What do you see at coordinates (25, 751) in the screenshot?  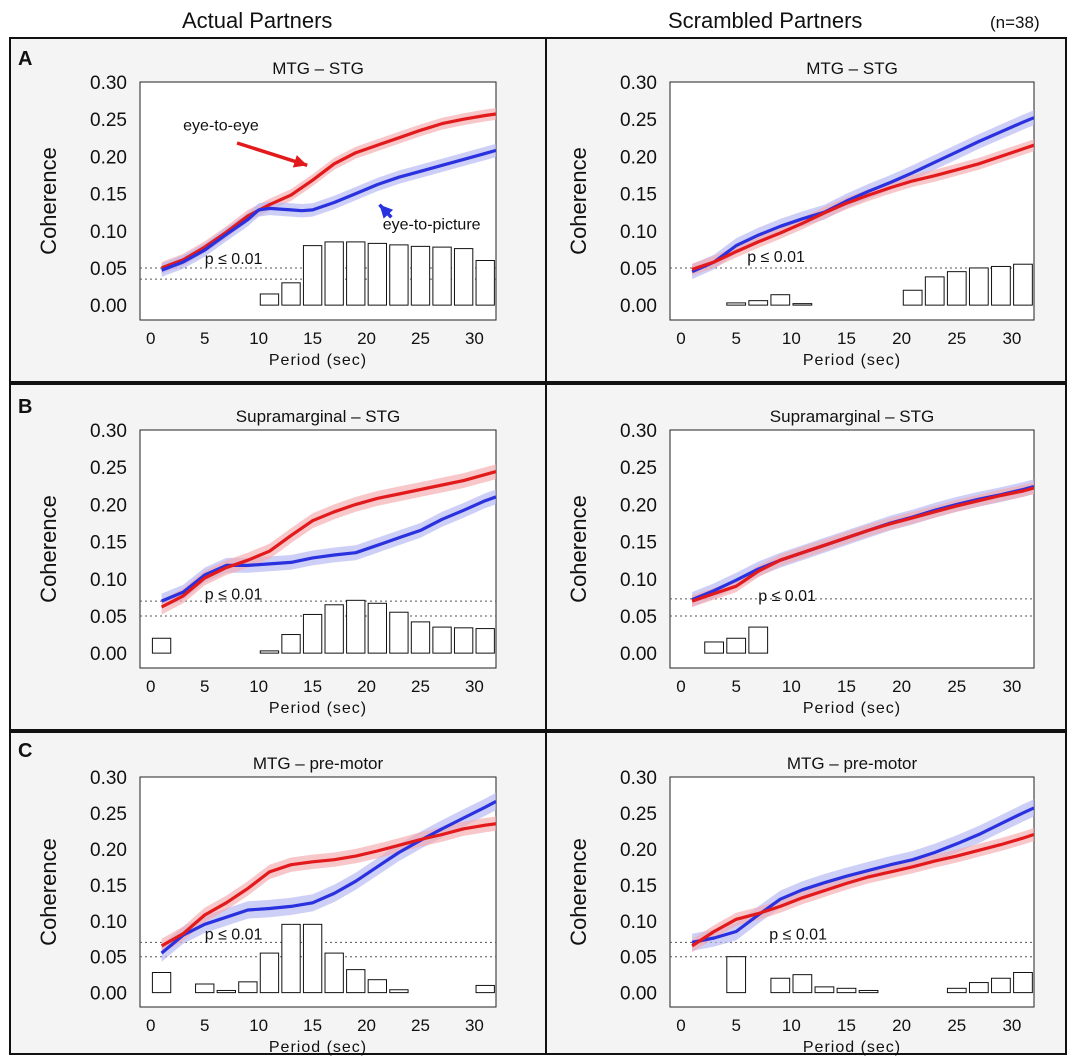 I see `panel-letter-c: C` at bounding box center [25, 751].